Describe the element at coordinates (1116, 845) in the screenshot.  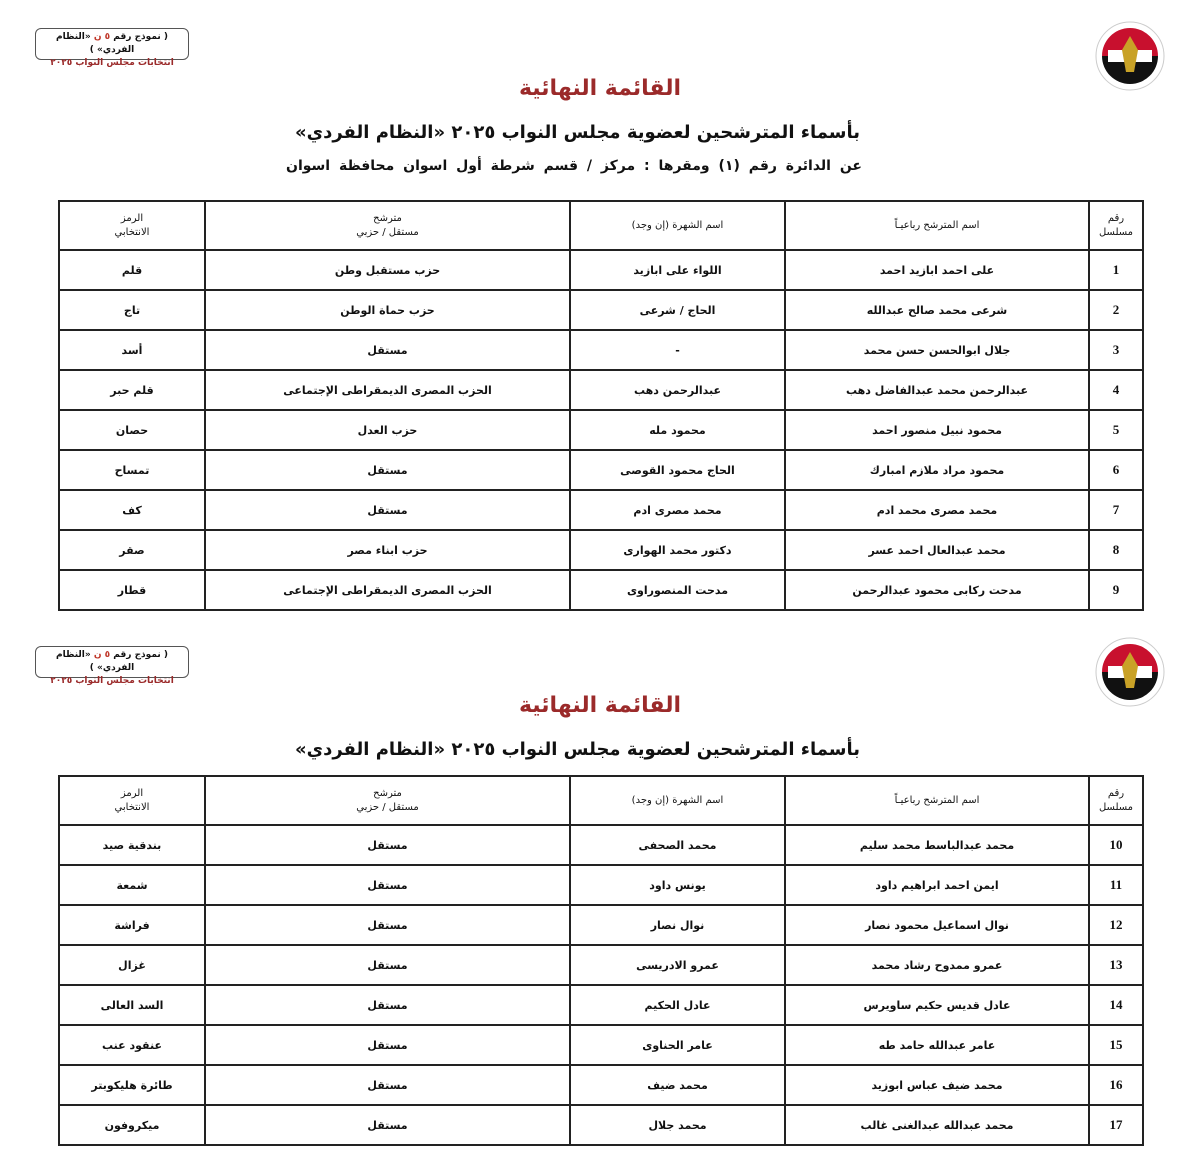
I see `serial-cell: 10` at that location.